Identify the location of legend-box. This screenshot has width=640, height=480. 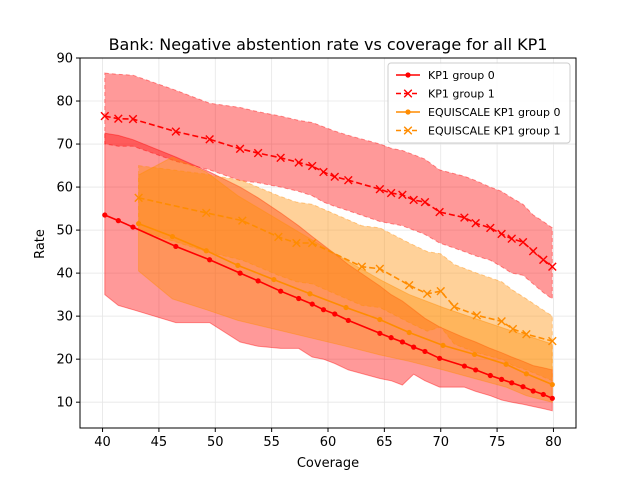
(479, 103).